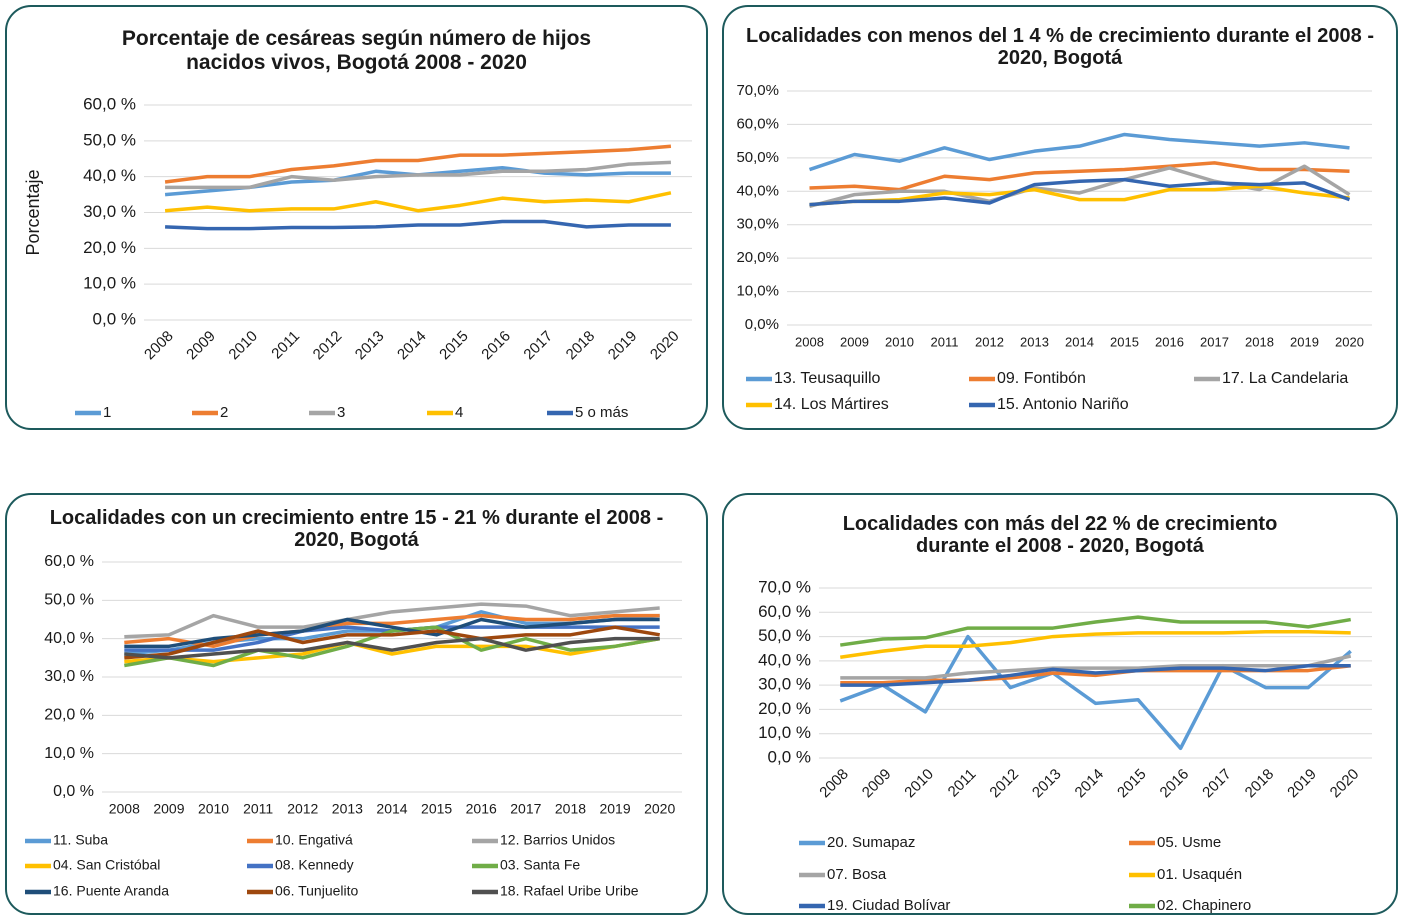  What do you see at coordinates (557, 840) in the screenshot?
I see `legend-label: 12. Barrios Unidos` at bounding box center [557, 840].